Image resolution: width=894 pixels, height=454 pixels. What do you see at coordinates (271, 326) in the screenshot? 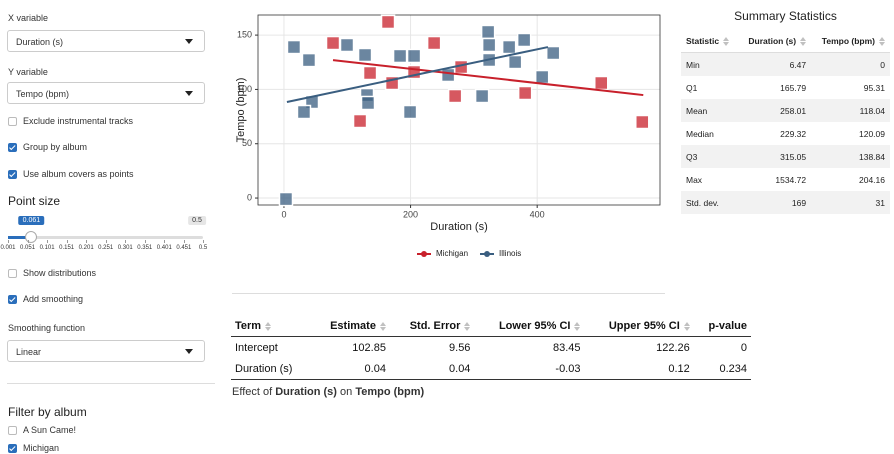
I see `column-header: Term` at bounding box center [271, 326].